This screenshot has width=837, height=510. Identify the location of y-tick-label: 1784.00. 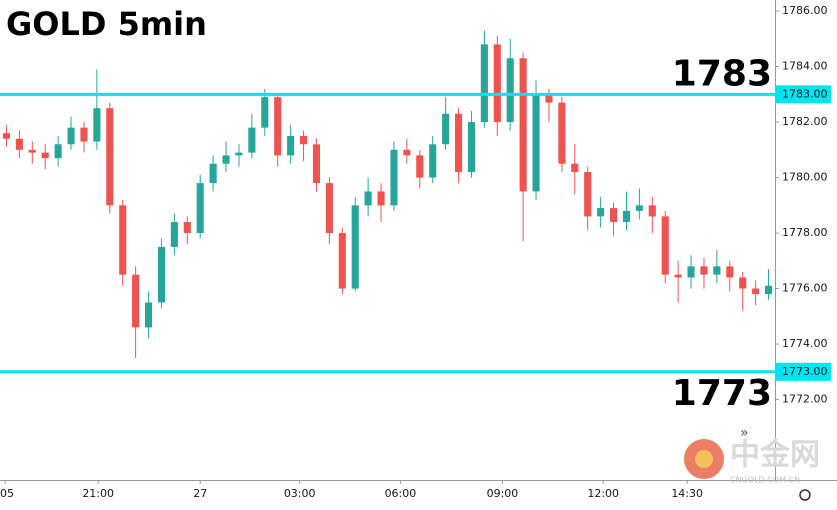
(805, 66).